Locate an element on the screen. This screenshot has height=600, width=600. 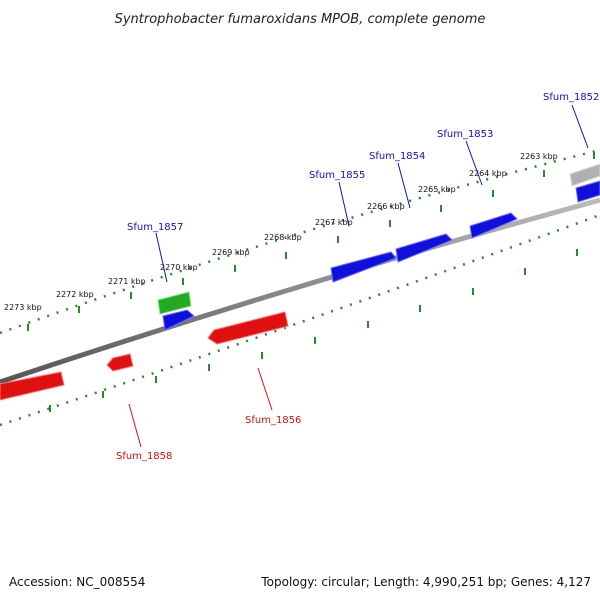
sfum-1858-connector is located at coordinates (135, 425).